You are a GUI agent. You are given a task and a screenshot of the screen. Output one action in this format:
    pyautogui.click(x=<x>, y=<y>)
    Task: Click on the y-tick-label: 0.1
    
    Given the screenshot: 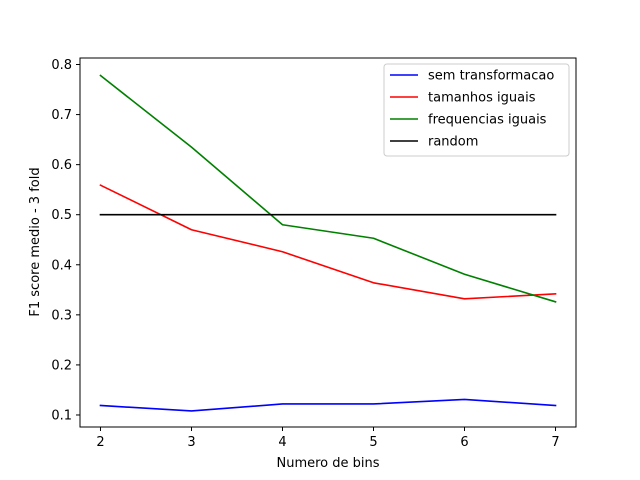 What is the action you would take?
    pyautogui.click(x=61, y=415)
    